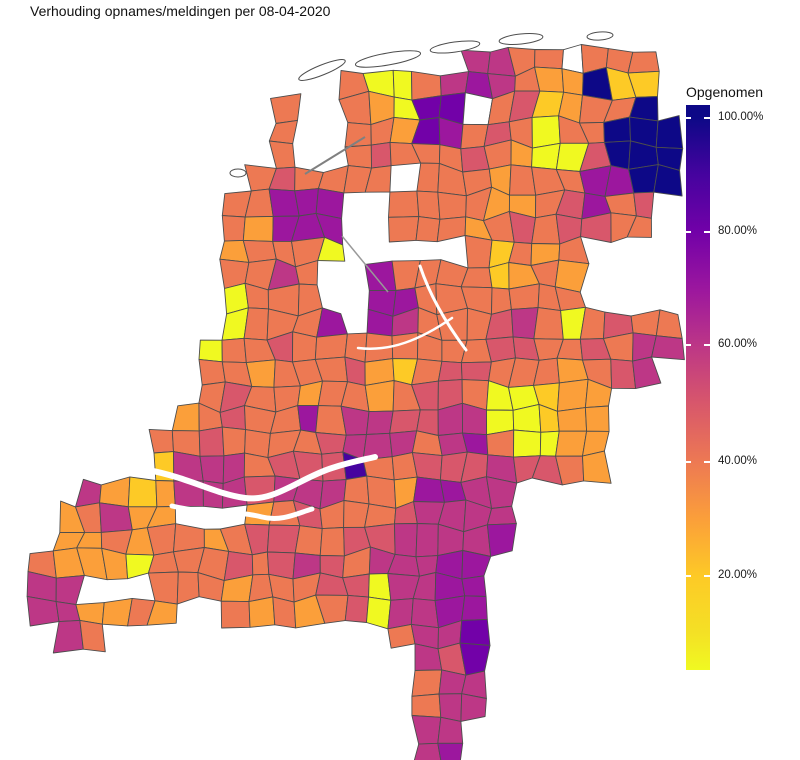 This screenshot has width=800, height=760. What do you see at coordinates (738, 344) in the screenshot?
I see `legend-tick-label: 60.00%` at bounding box center [738, 344].